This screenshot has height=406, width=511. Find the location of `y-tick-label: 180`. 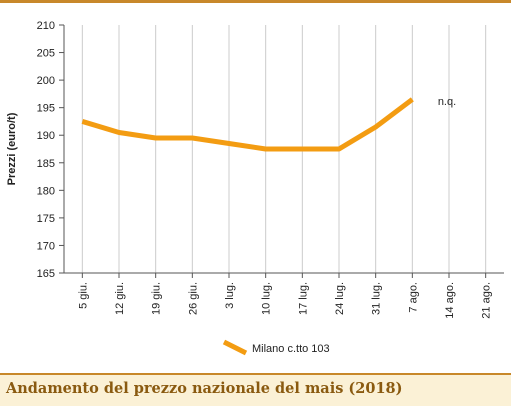

y-tick-label: 180 is located at coordinates (46, 191).